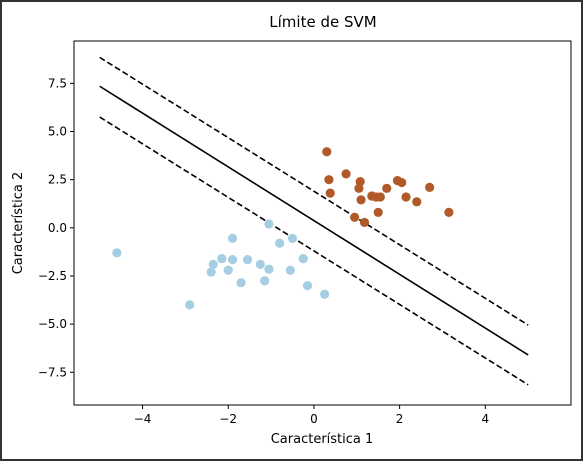 This screenshot has height=461, width=583. What do you see at coordinates (400, 419) in the screenshot?
I see `x-tick-label: 2` at bounding box center [400, 419].